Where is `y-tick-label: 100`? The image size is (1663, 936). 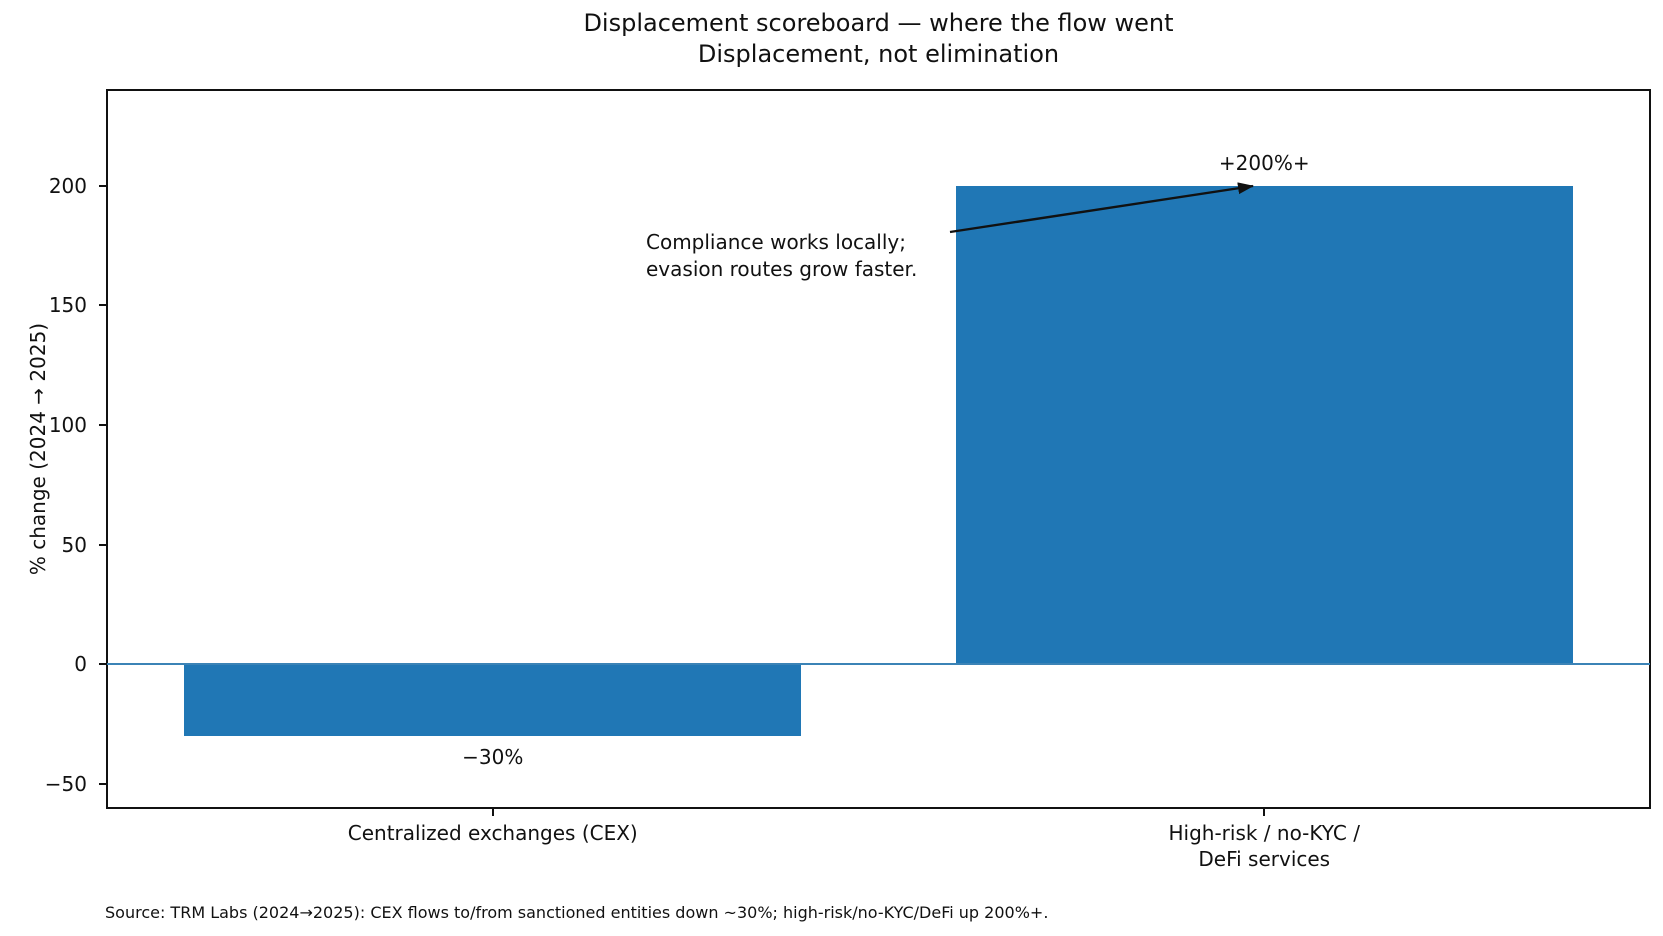 y-tick-label: 100 is located at coordinates (67, 425).